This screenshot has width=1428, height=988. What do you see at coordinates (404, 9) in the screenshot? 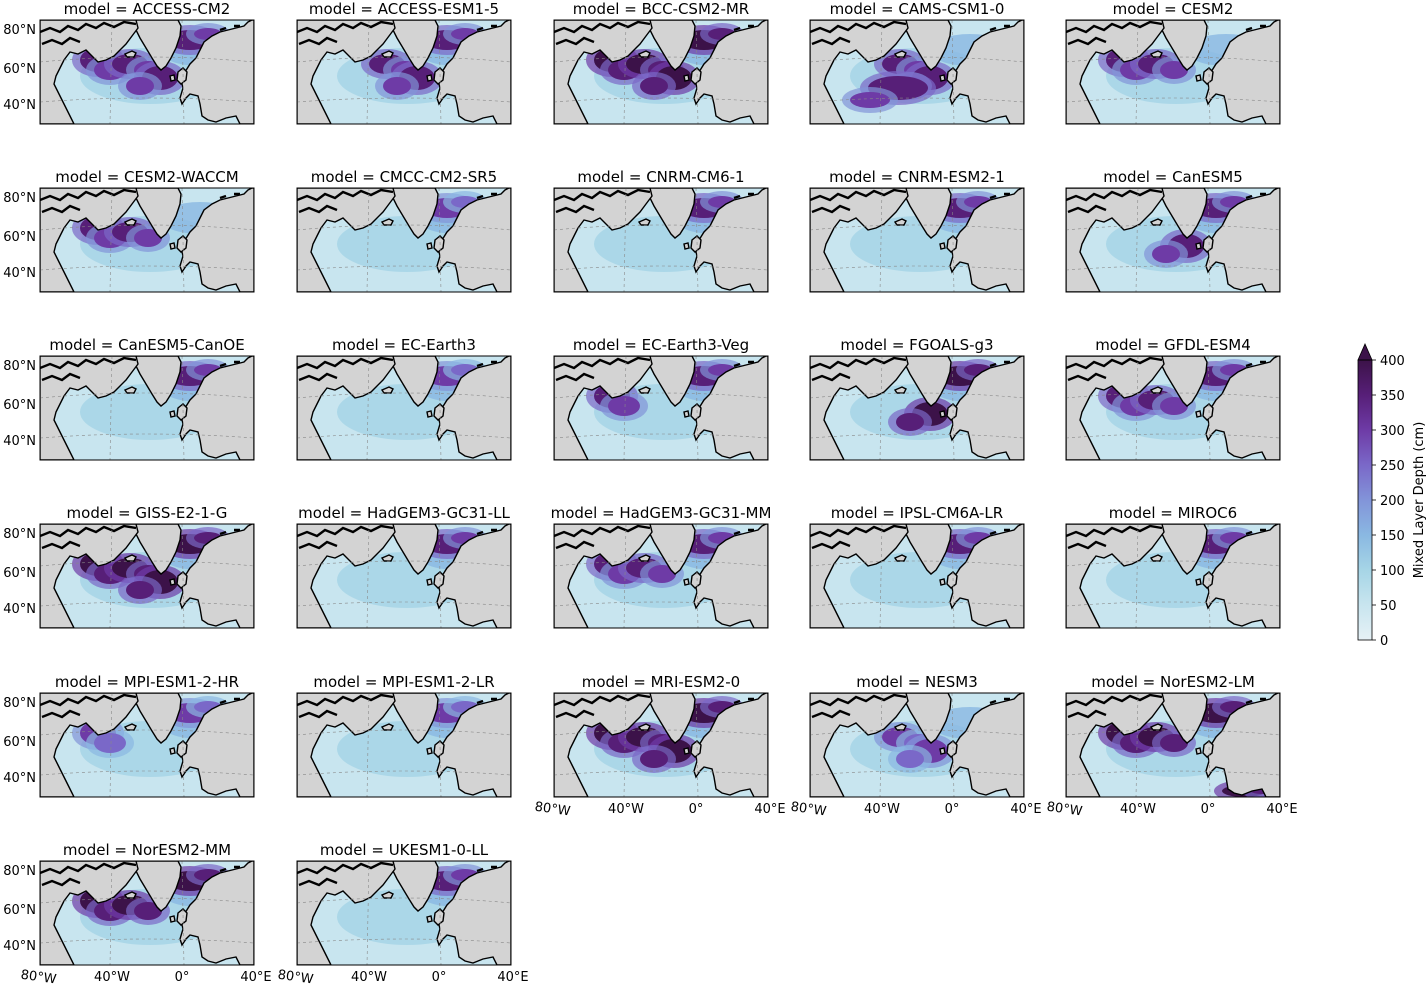
I see `panel-title: model = ACCESS-ESM1-5` at bounding box center [404, 9].